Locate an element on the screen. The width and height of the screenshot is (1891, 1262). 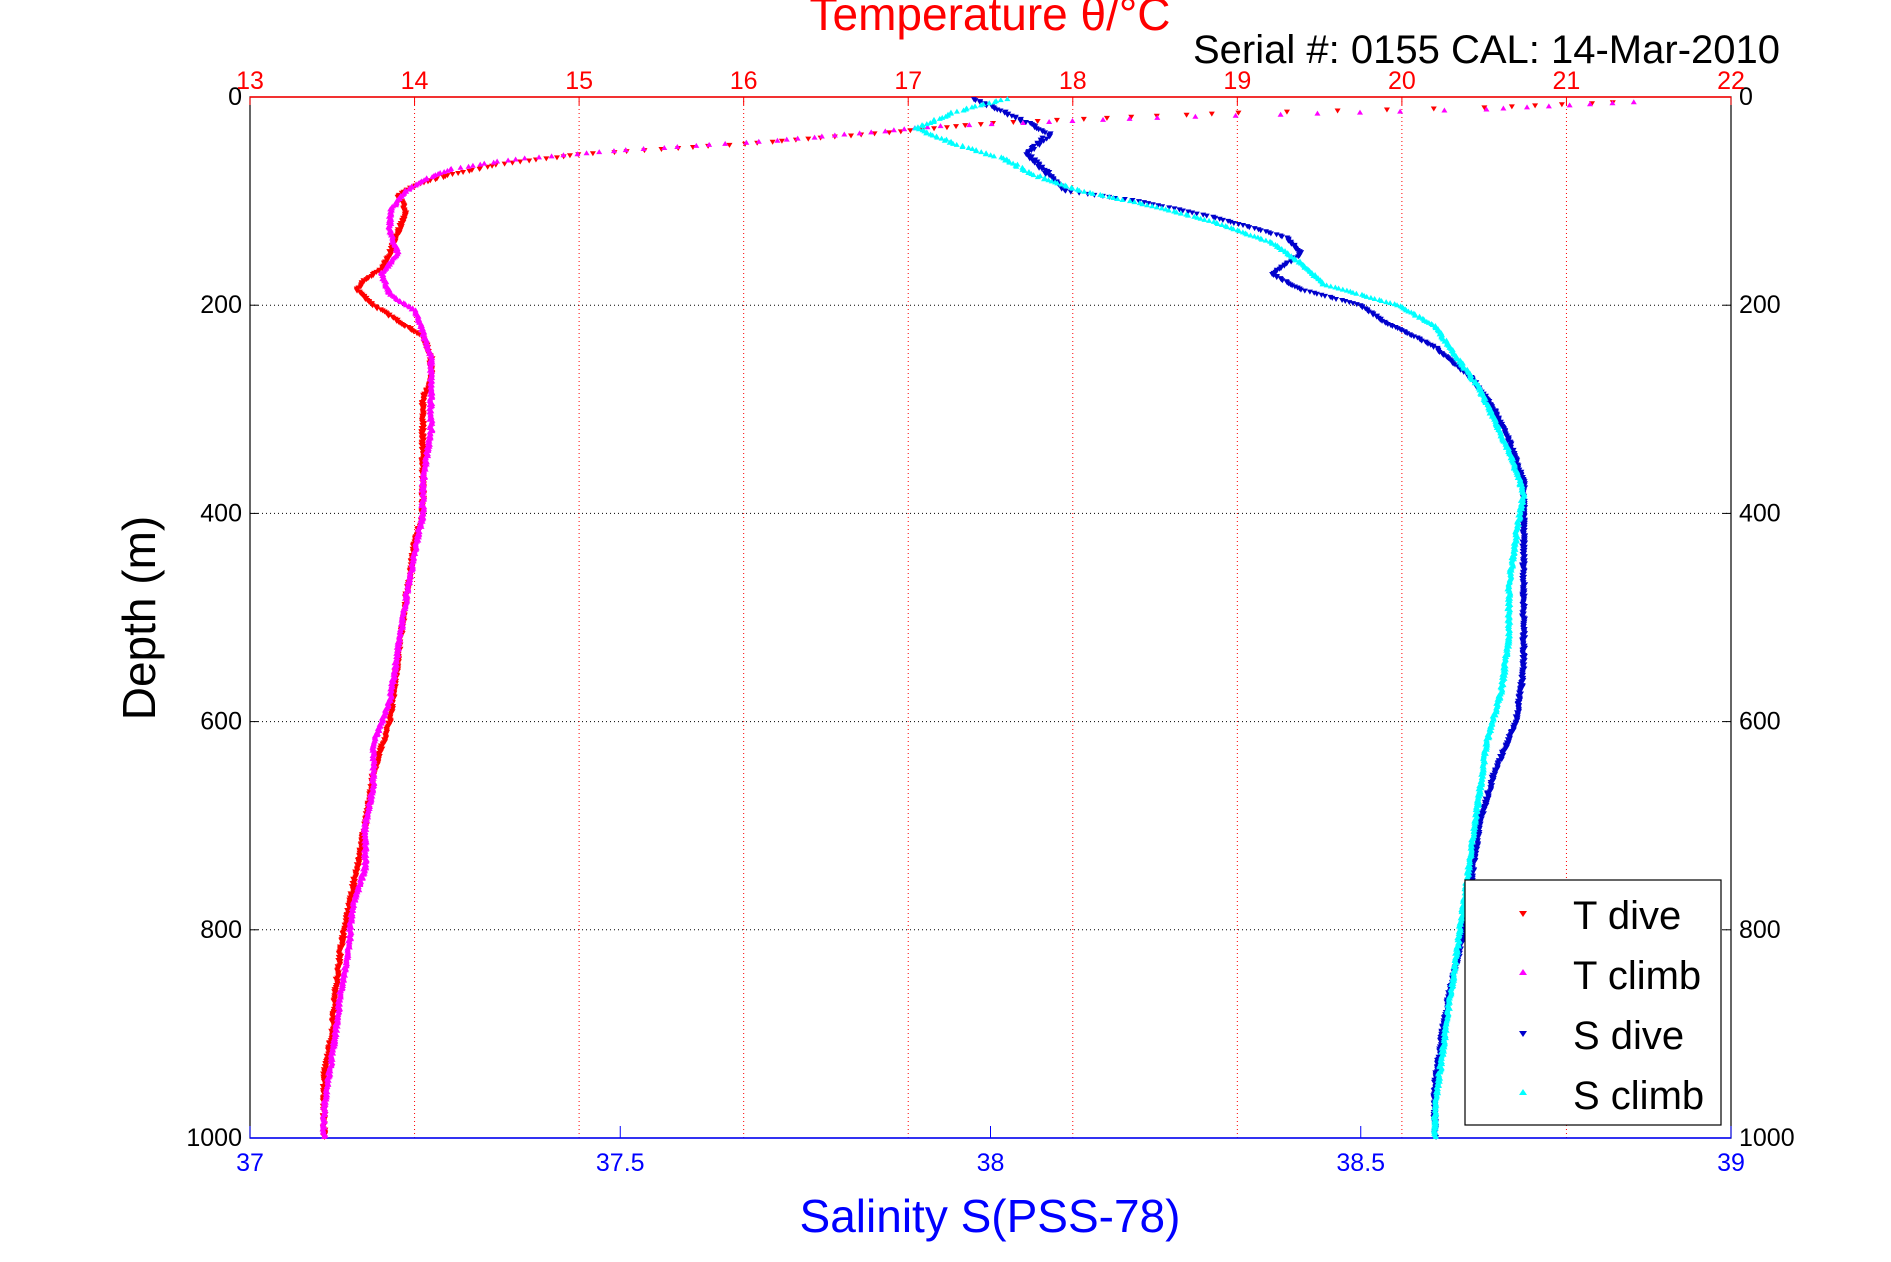
depth-tick-label-right: 200 is located at coordinates (1760, 305).